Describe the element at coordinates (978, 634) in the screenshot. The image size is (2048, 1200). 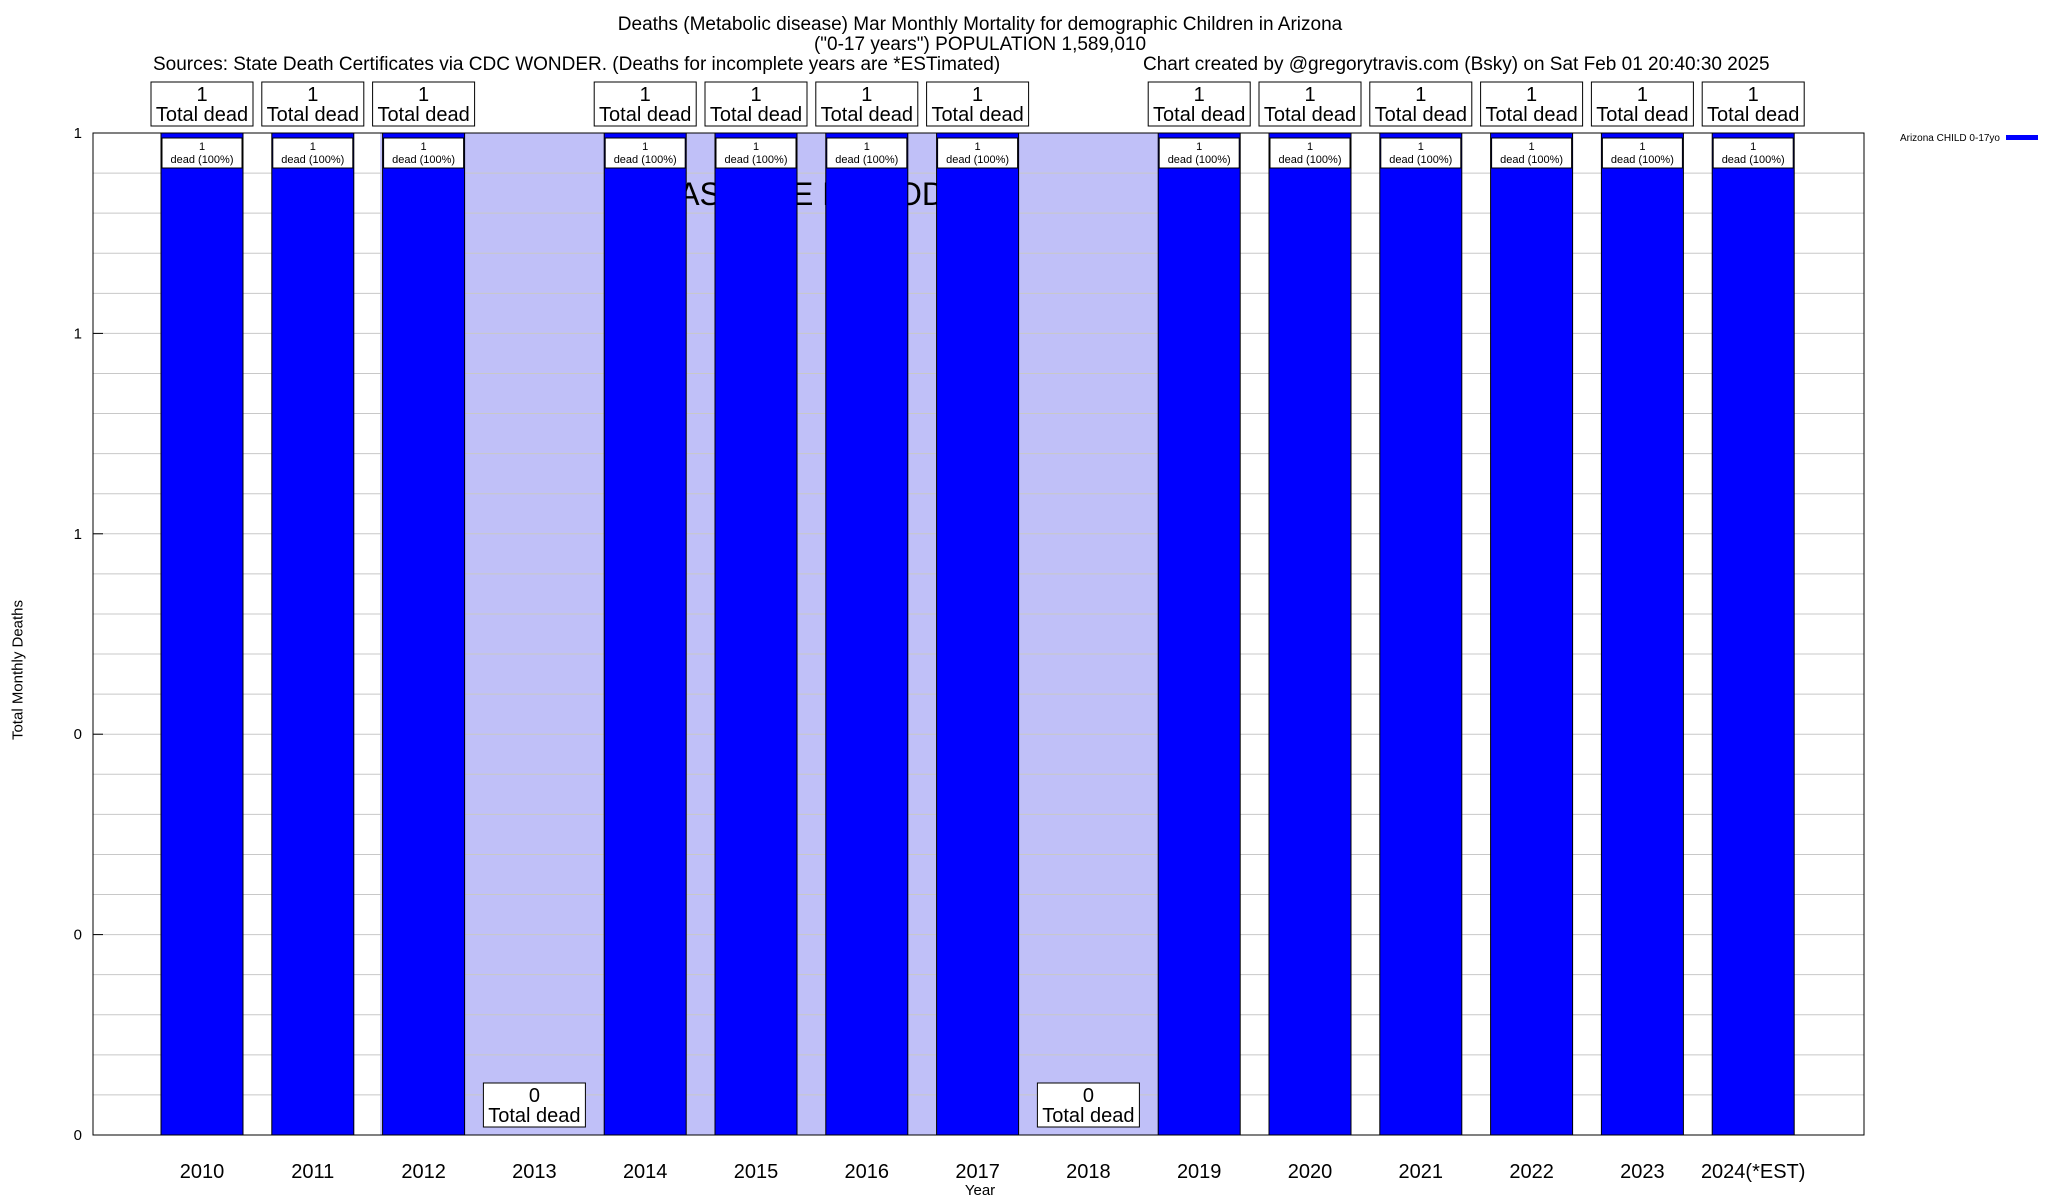
I see `bar-2017` at that location.